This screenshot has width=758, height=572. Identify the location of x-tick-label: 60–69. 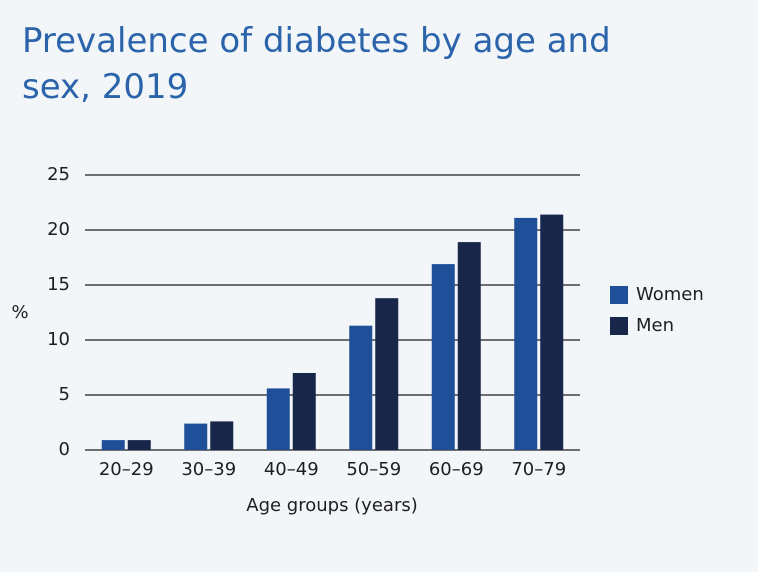
(456, 469).